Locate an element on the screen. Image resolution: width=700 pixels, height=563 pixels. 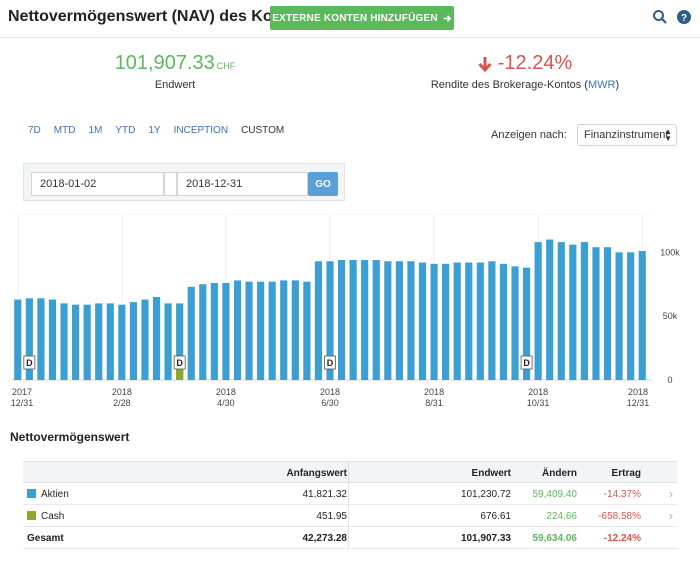
range-1y: 1Y is located at coordinates (154, 130).